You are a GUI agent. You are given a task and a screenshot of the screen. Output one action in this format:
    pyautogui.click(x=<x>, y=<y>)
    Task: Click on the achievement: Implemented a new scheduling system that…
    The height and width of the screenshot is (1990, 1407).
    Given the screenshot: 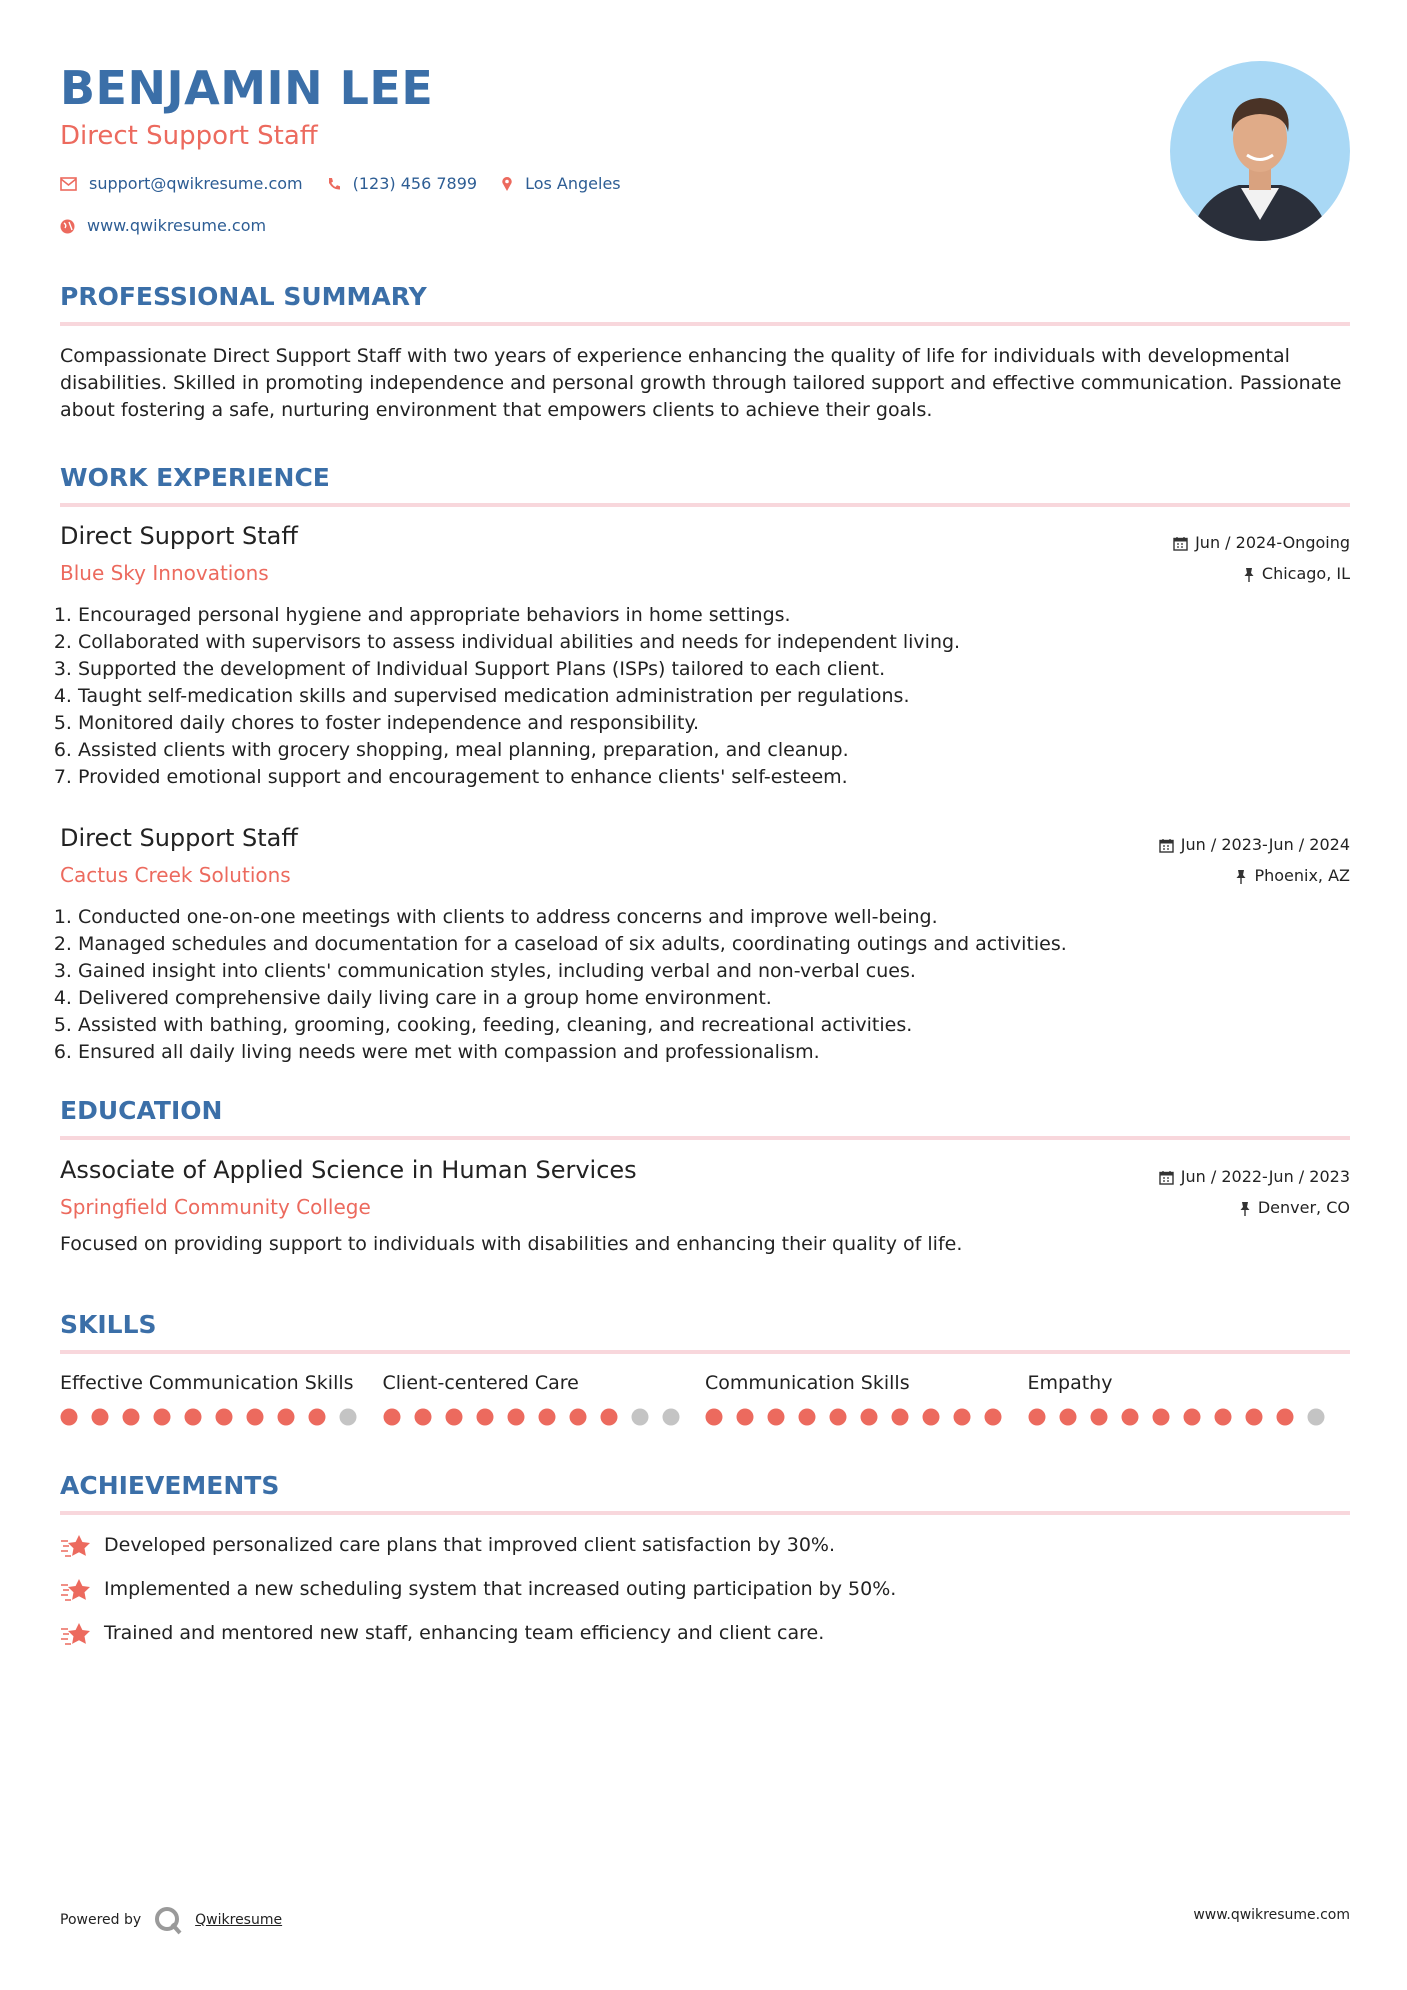 What is the action you would take?
    pyautogui.click(x=705, y=1589)
    